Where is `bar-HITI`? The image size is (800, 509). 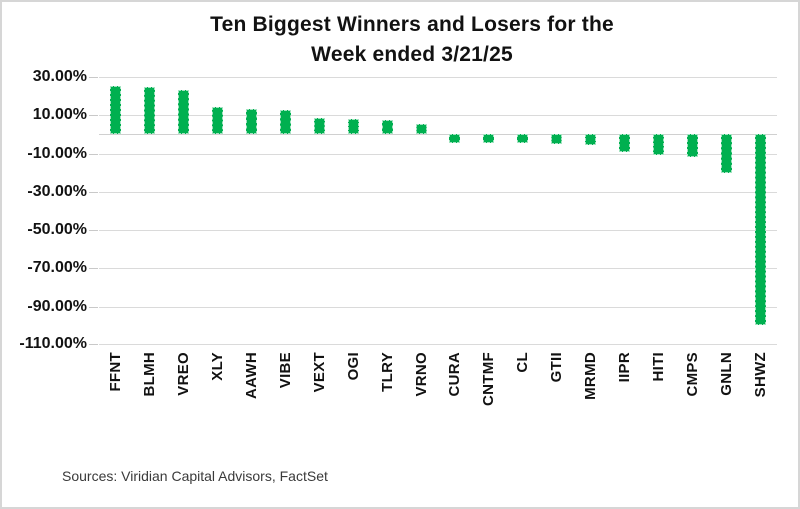
bar-HITI is located at coordinates (658, 144).